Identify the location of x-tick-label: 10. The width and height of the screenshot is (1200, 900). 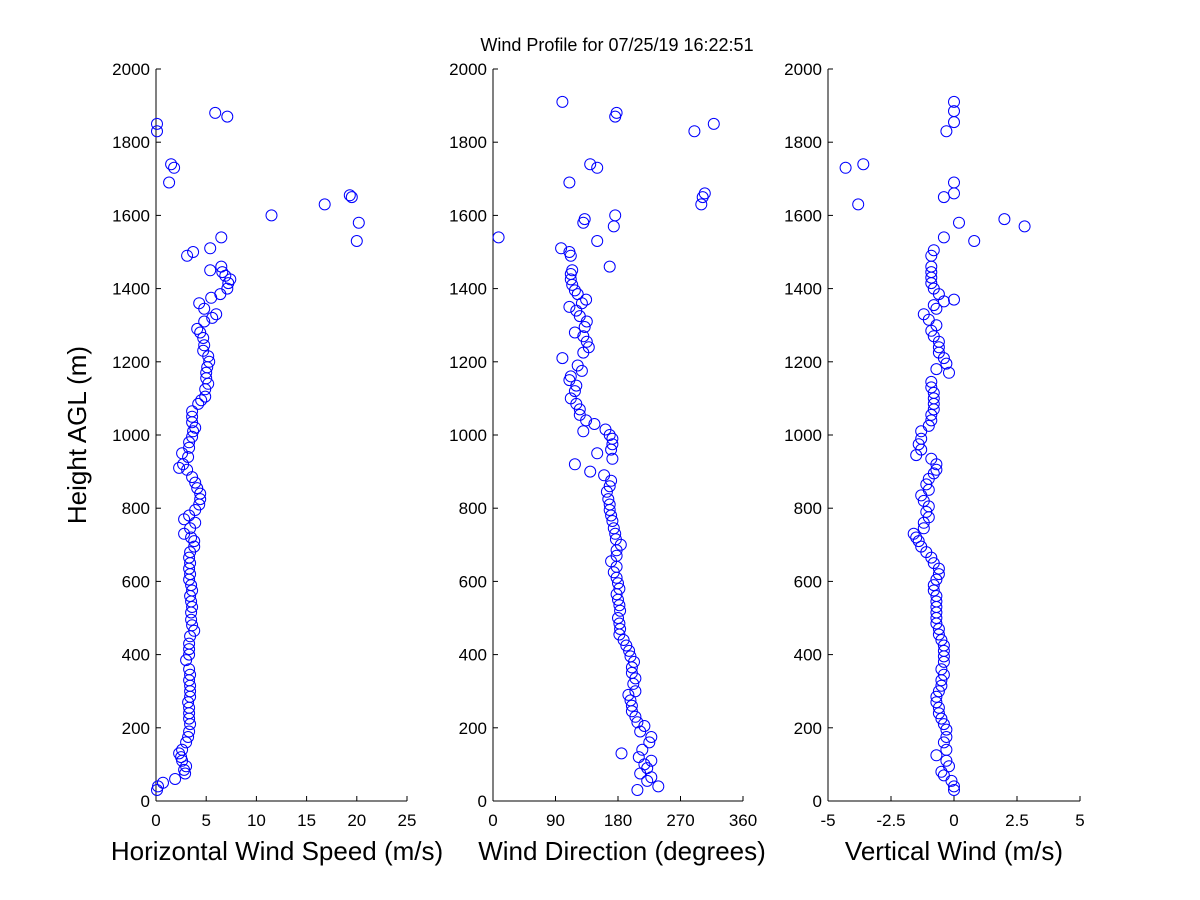
(256, 820).